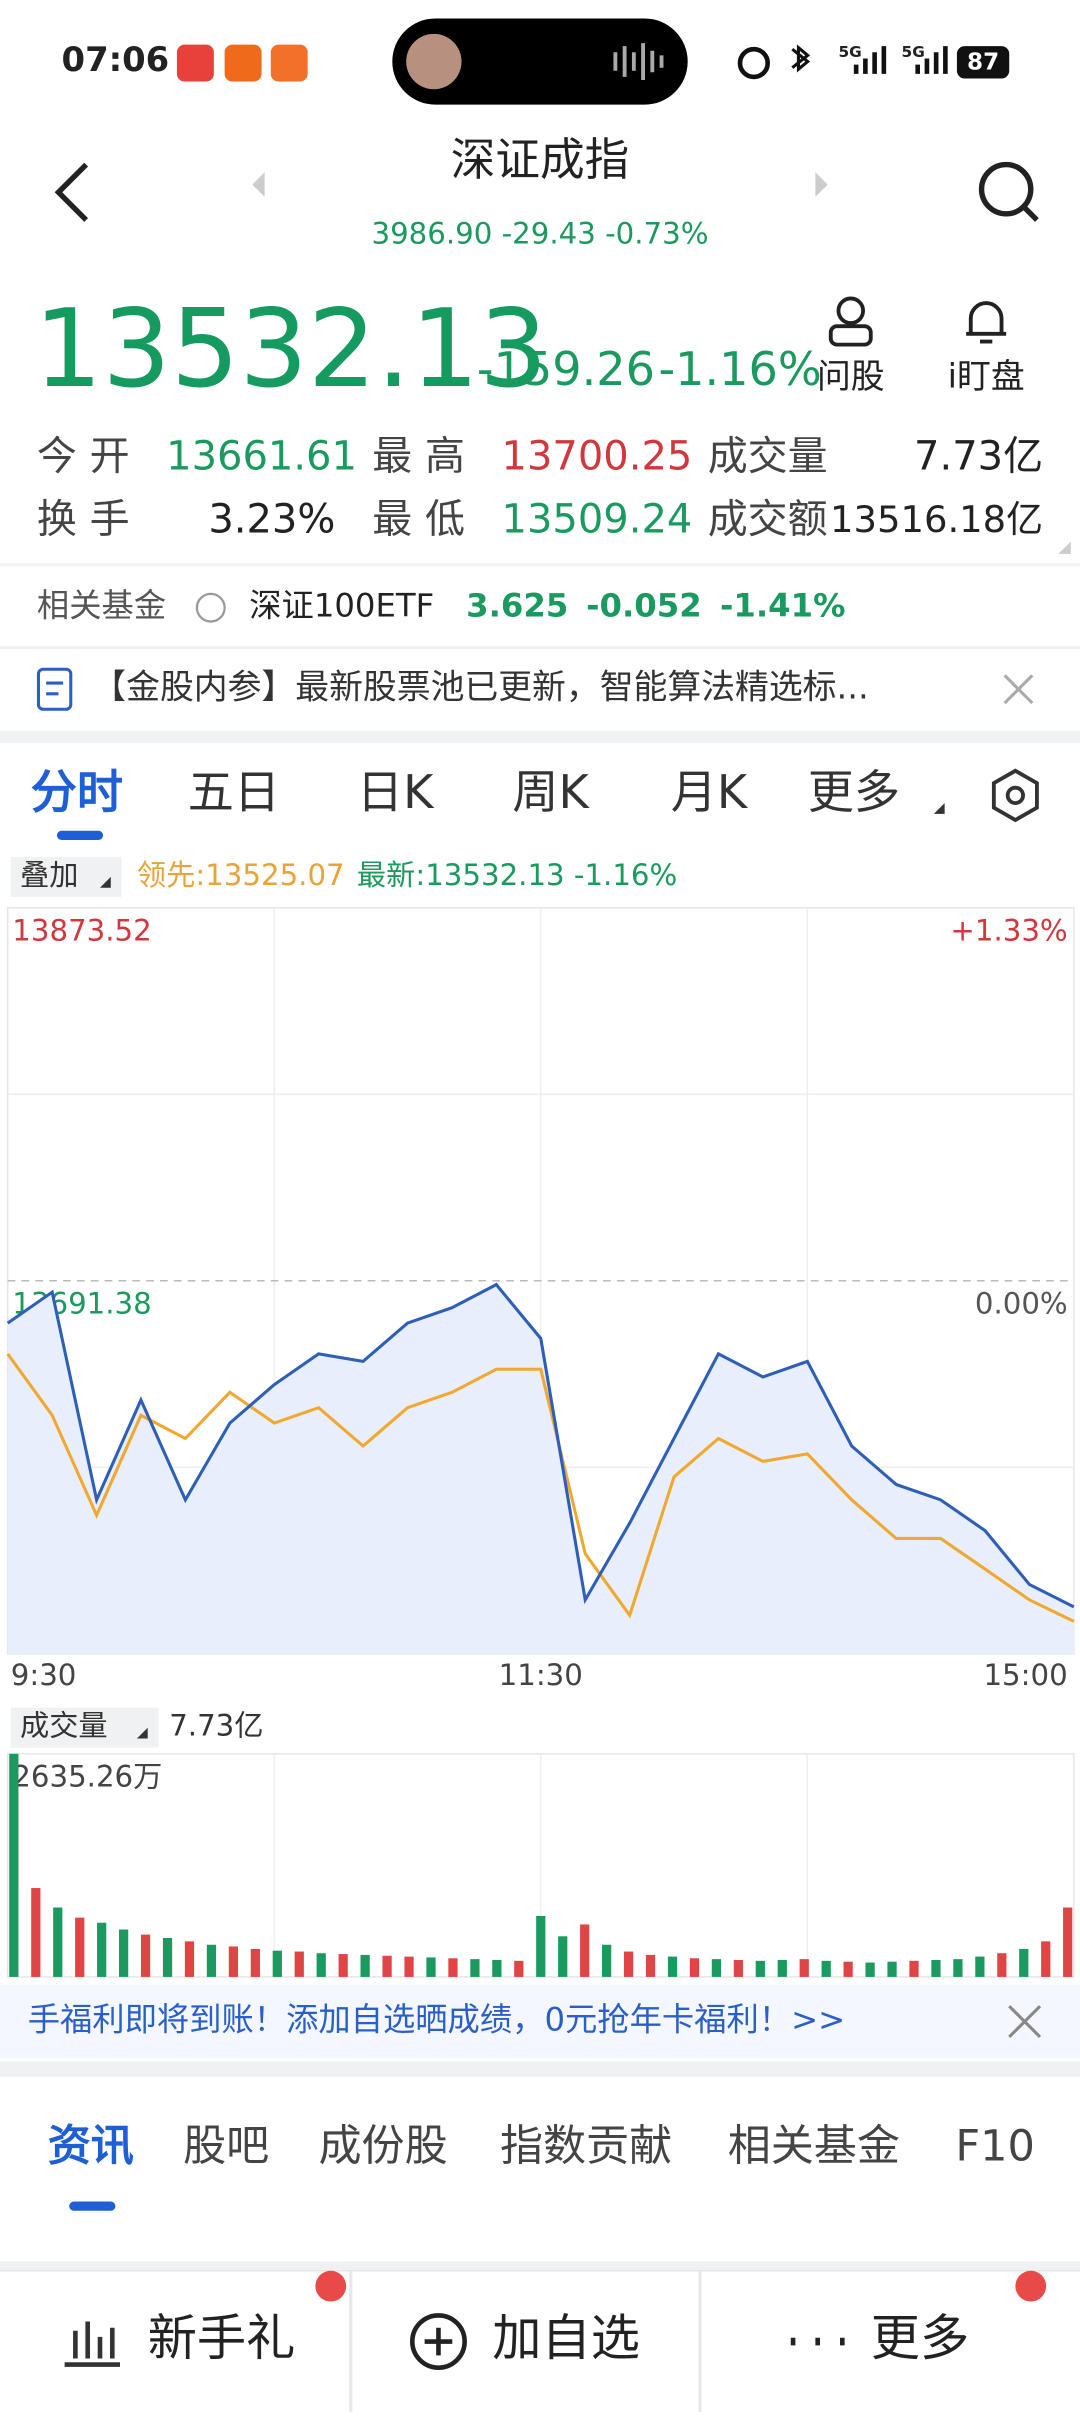  I want to click on expand-corner, so click(1064, 547).